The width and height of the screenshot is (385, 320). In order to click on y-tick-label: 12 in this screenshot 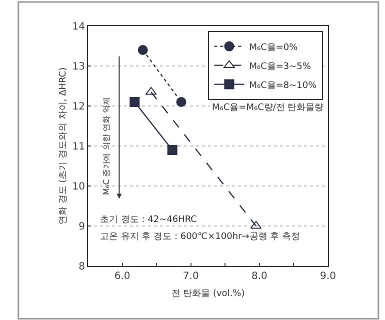, I will do `click(78, 107)`.